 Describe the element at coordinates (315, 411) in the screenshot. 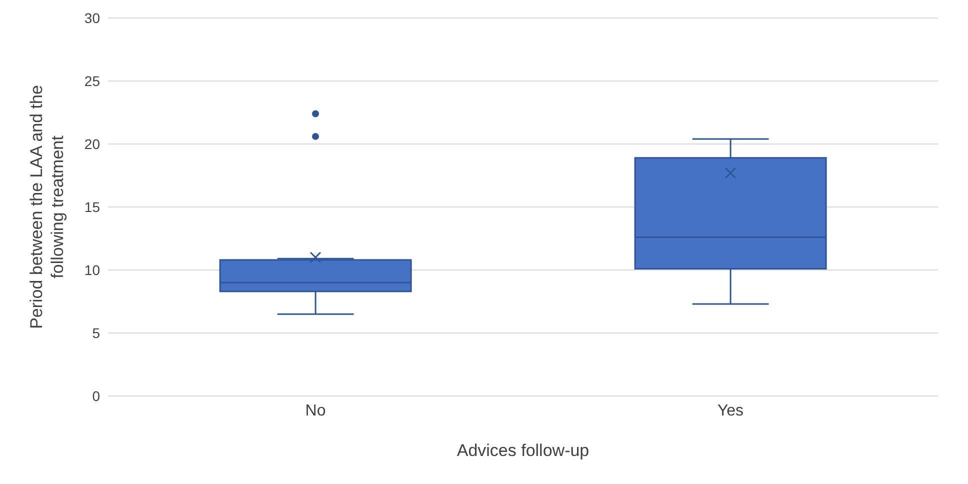

I see `x-tick-label: No` at that location.